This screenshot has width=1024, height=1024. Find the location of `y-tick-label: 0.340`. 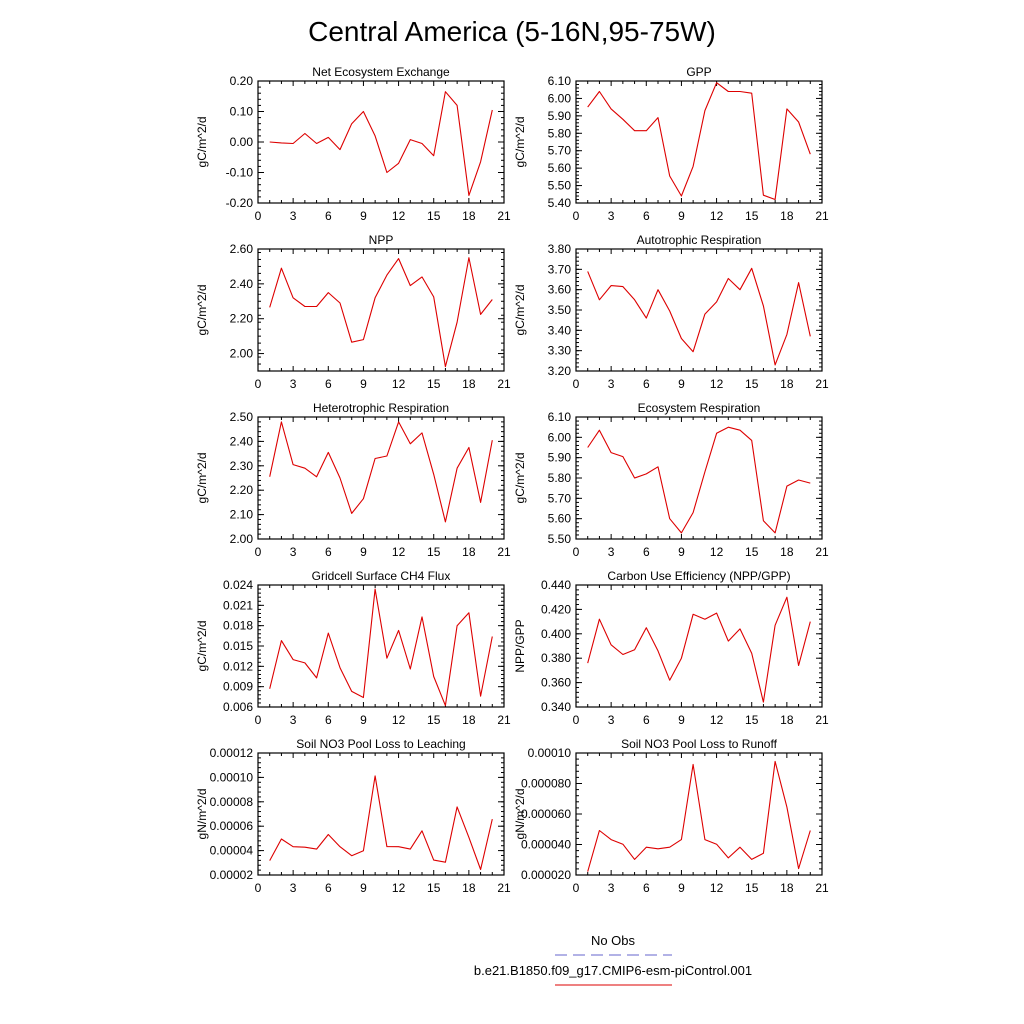

y-tick-label: 0.340 is located at coordinates (556, 707).